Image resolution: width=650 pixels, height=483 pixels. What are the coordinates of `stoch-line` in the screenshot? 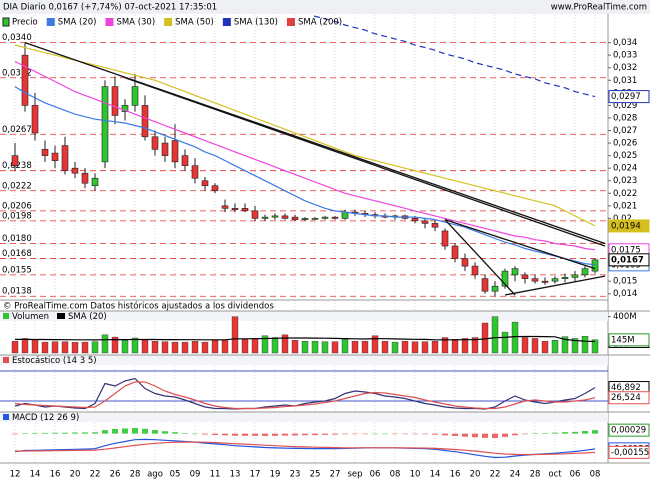 It's located at (305, 393).